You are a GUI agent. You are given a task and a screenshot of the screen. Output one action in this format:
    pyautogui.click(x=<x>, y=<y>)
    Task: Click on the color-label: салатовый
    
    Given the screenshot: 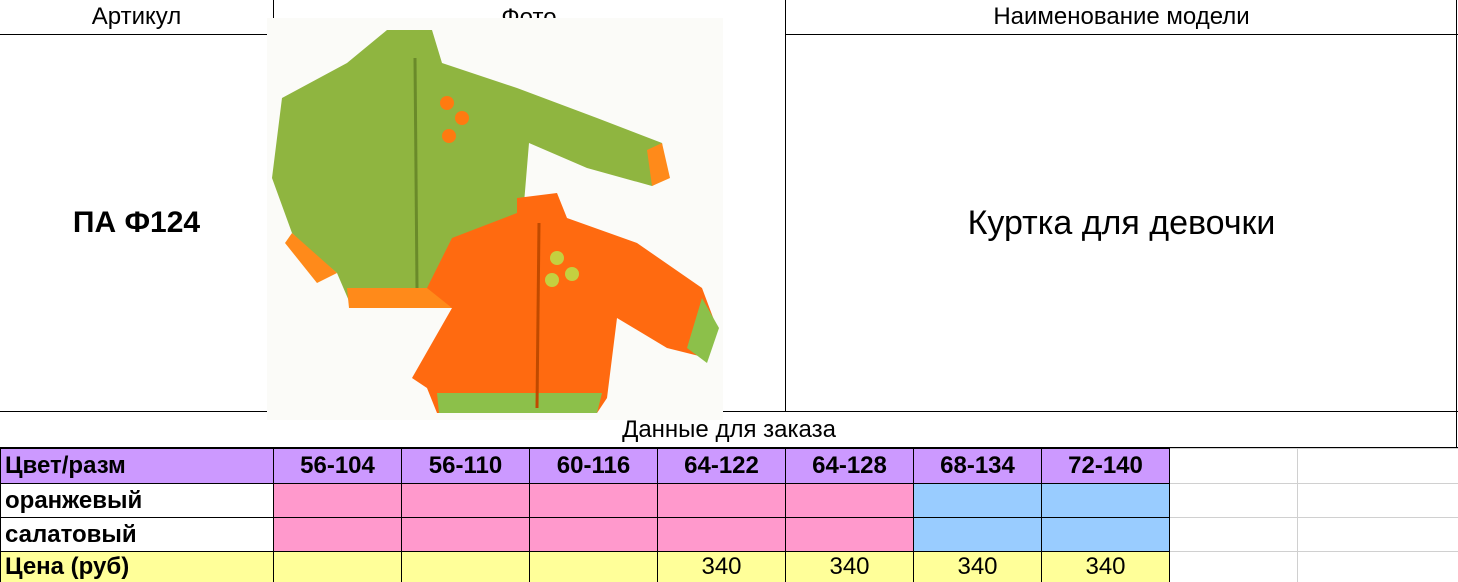 What is the action you would take?
    pyautogui.click(x=137, y=534)
    